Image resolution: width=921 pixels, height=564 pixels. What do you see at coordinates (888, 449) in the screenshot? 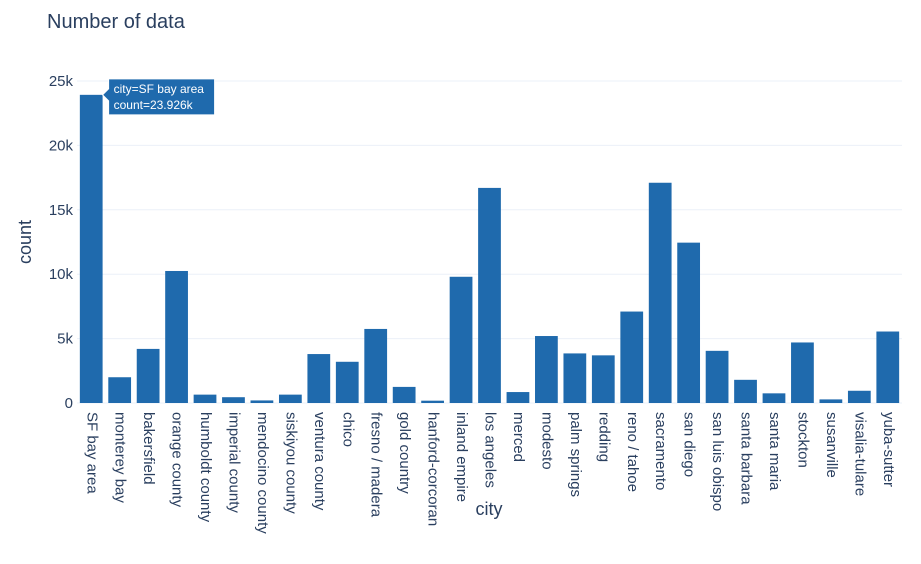
I see `x-tick-label: yuba-sutter` at bounding box center [888, 449].